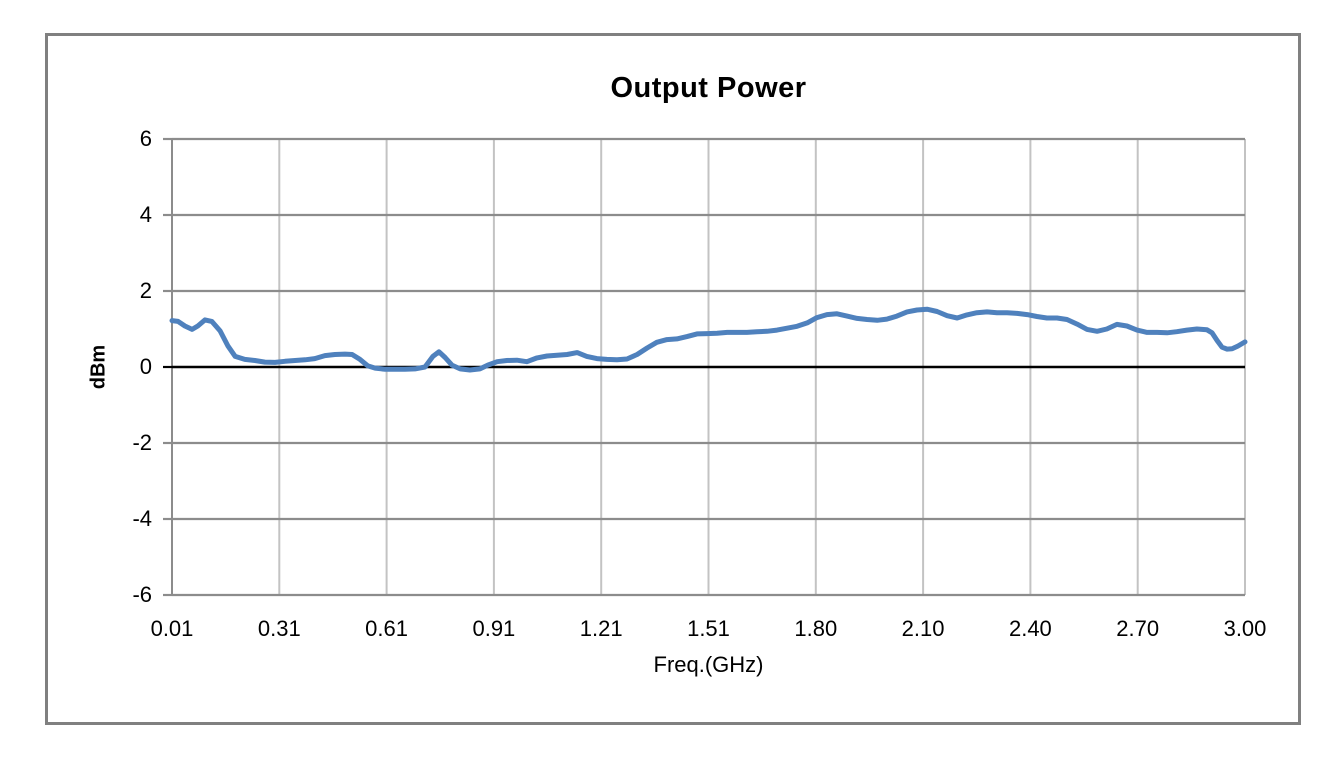  What do you see at coordinates (923, 628) in the screenshot?
I see `x-tick-label: 2.10` at bounding box center [923, 628].